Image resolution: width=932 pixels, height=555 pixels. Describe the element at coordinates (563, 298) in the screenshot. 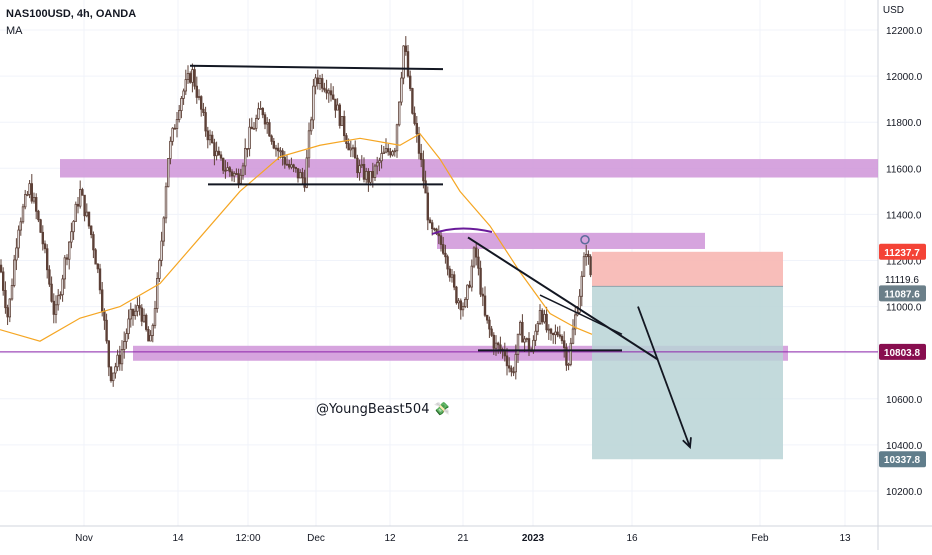

I see `trendline` at that location.